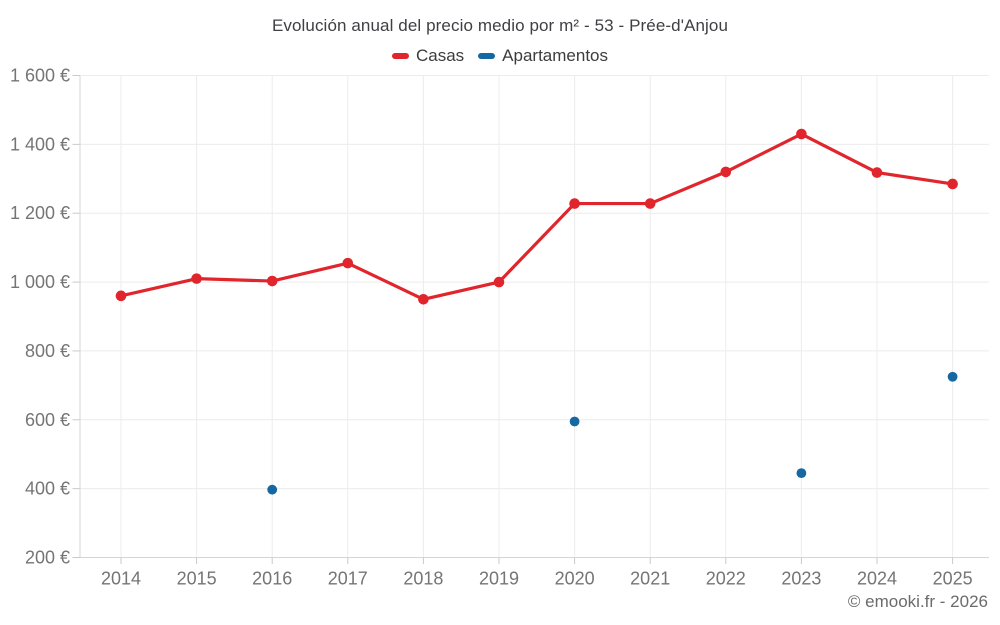 The height and width of the screenshot is (625, 1000). Describe the element at coordinates (953, 579) in the screenshot. I see `x-axis-label: 2025` at that location.